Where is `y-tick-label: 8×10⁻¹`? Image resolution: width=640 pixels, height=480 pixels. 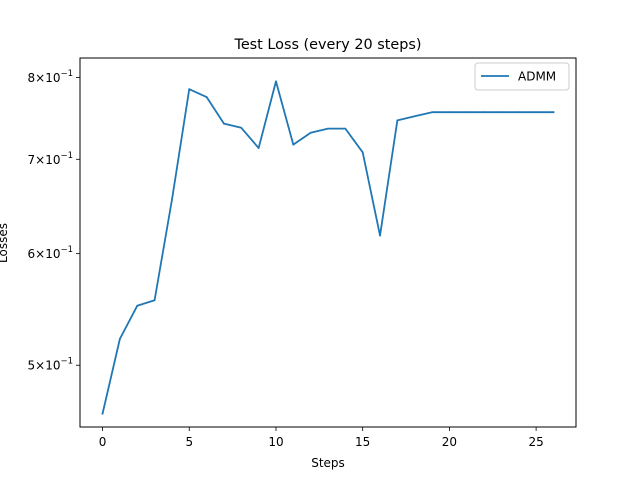
y-tick-label: 8×10⁻¹ is located at coordinates (51, 77).